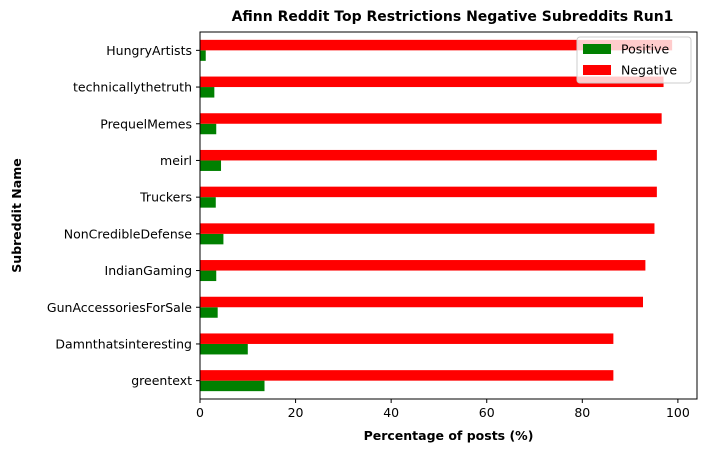 The height and width of the screenshot is (453, 720). I want to click on bar-positive-meirl, so click(211, 165).